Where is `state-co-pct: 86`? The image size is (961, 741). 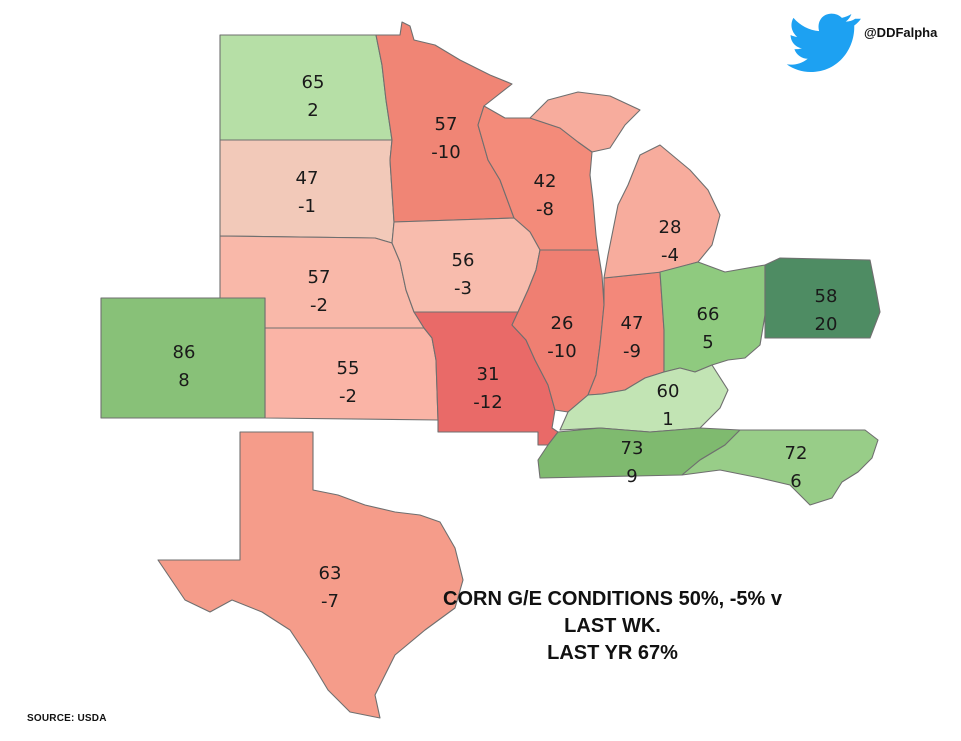 state-co-pct: 86 is located at coordinates (184, 352).